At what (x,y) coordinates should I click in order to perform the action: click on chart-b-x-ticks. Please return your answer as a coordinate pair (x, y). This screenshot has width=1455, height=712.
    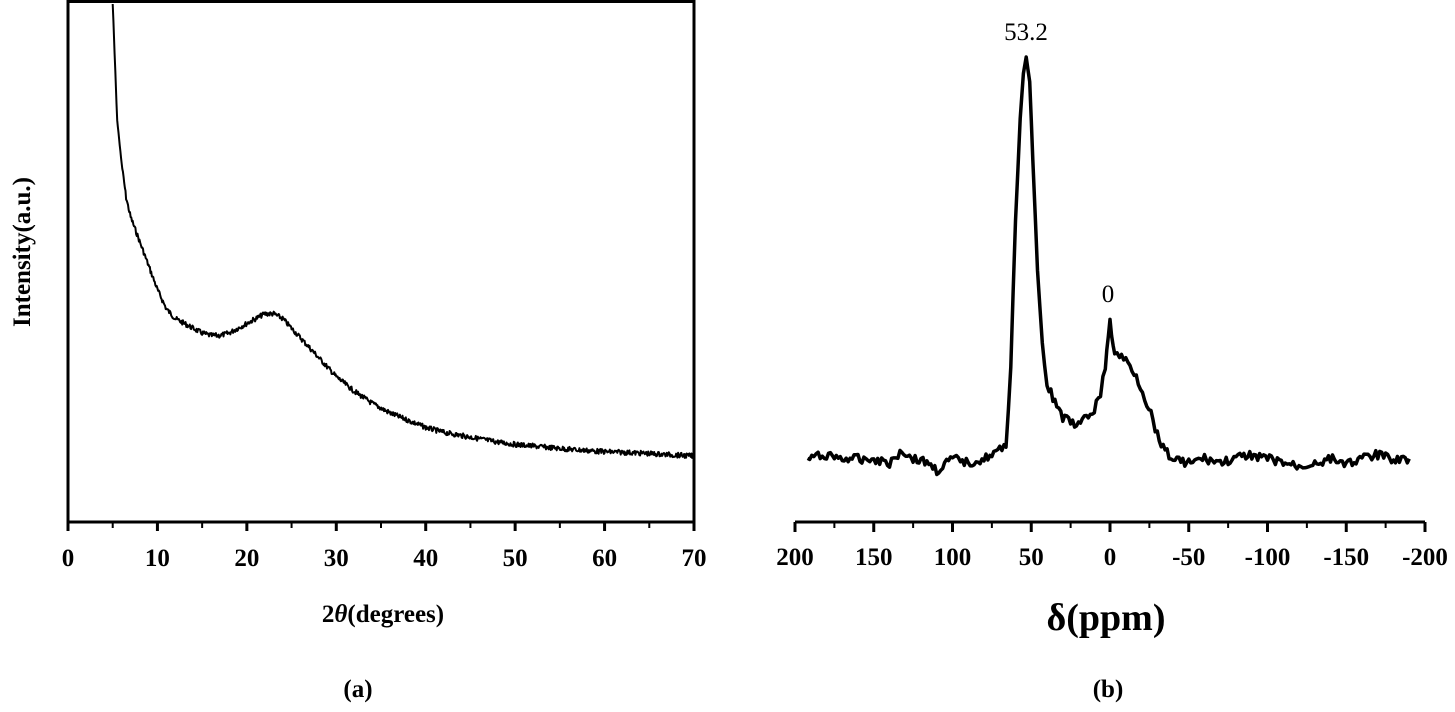
    Looking at the image, I should click on (1110, 527).